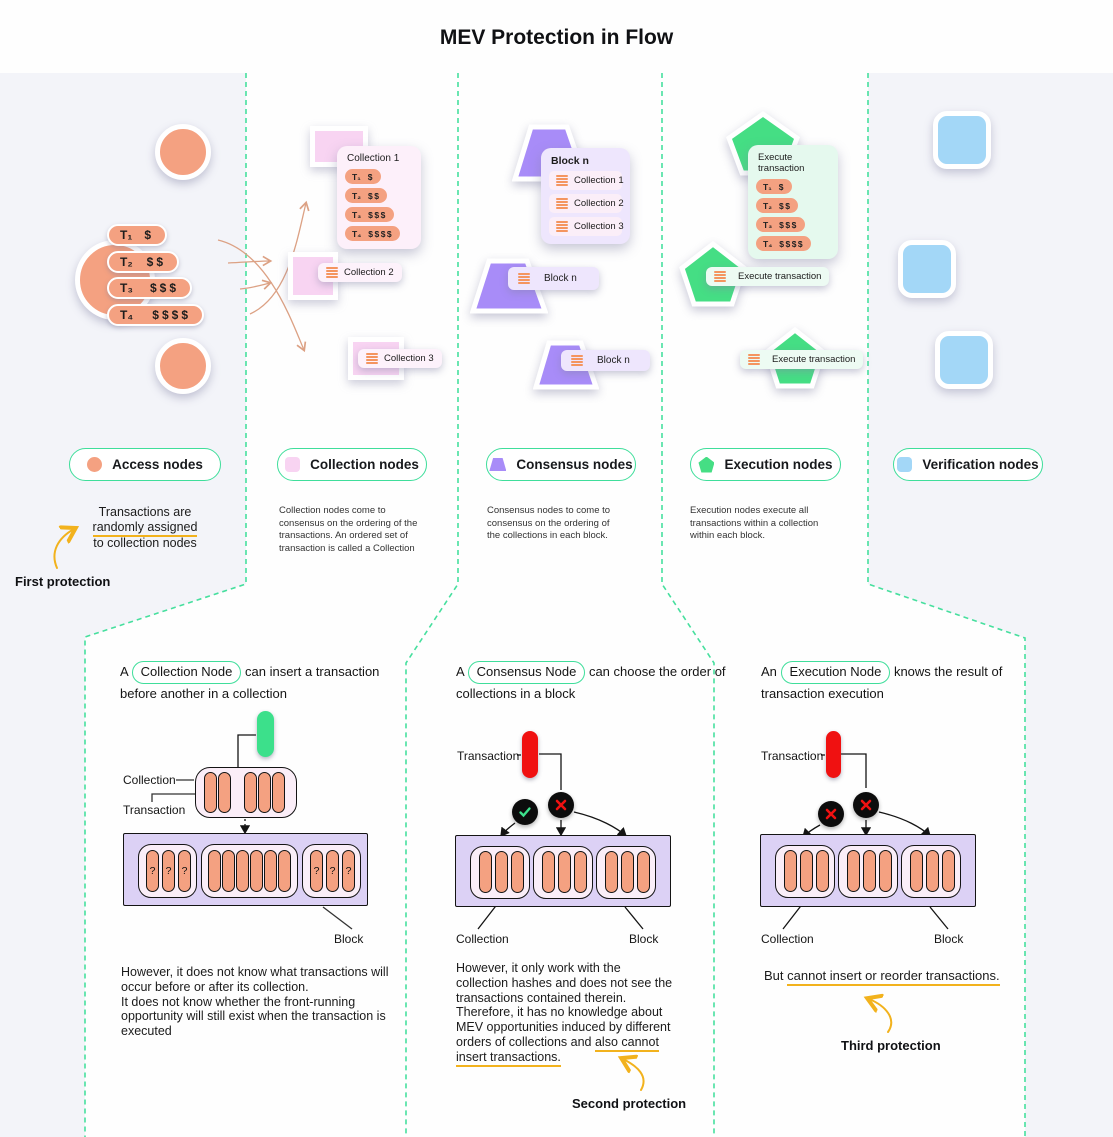 This screenshot has height=1137, width=1113. Describe the element at coordinates (781, 163) in the screenshot. I see `execute-card-title: Execute transaction` at that location.